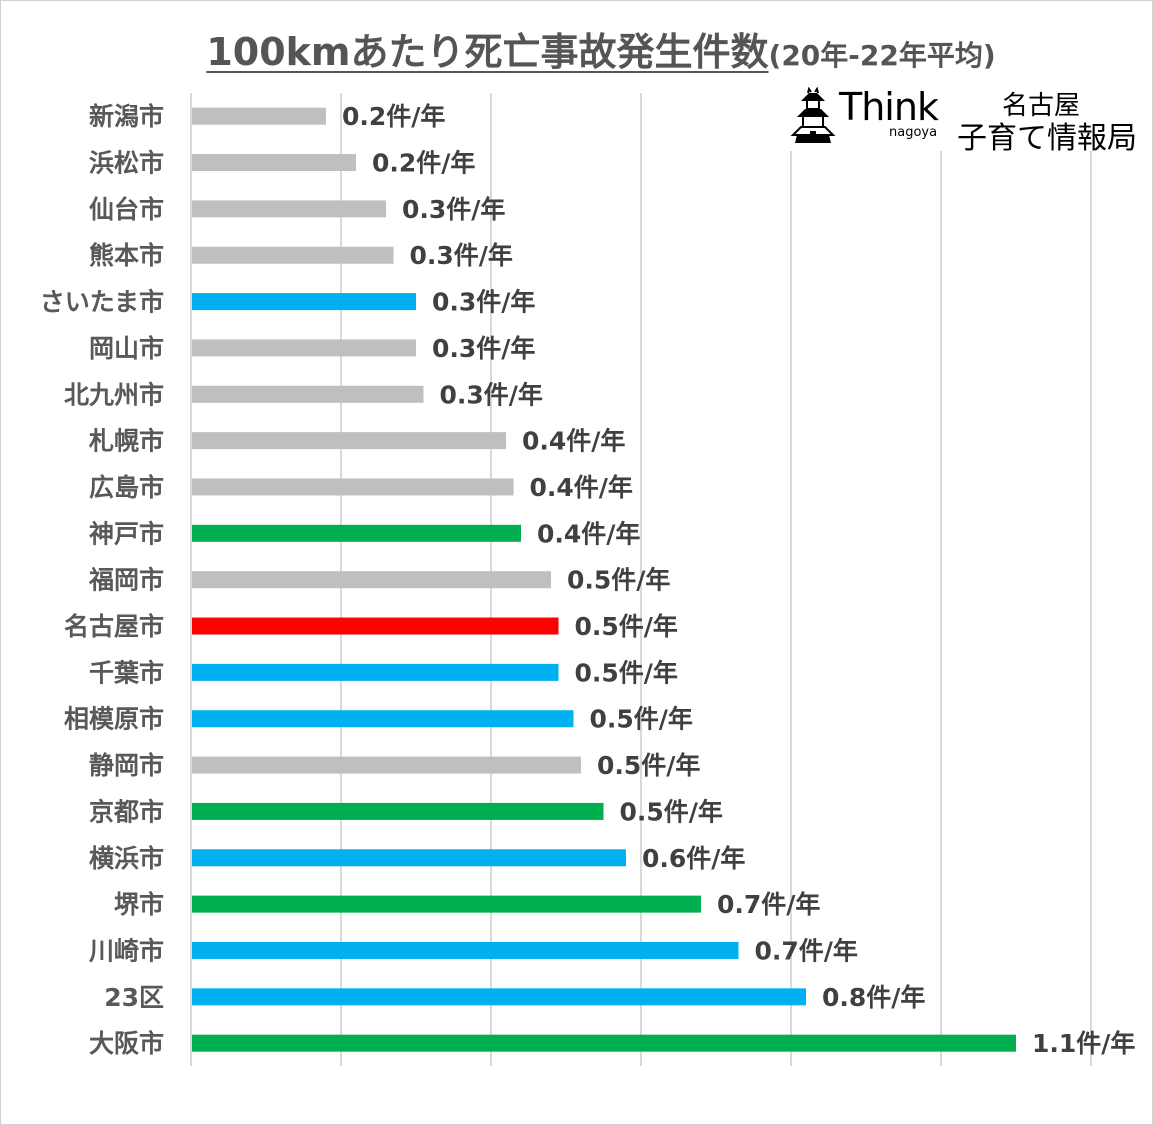 Image resolution: width=1153 pixels, height=1125 pixels. Describe the element at coordinates (913, 132) in the screenshot. I see `logo-brand-subtext: nagoya` at that location.